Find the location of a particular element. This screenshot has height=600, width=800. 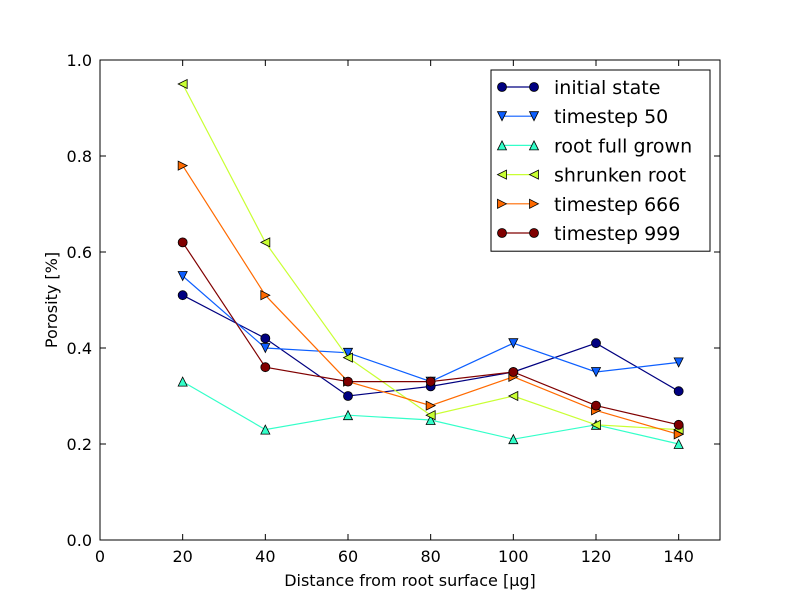

x-tick-label: 60 is located at coordinates (348, 556).